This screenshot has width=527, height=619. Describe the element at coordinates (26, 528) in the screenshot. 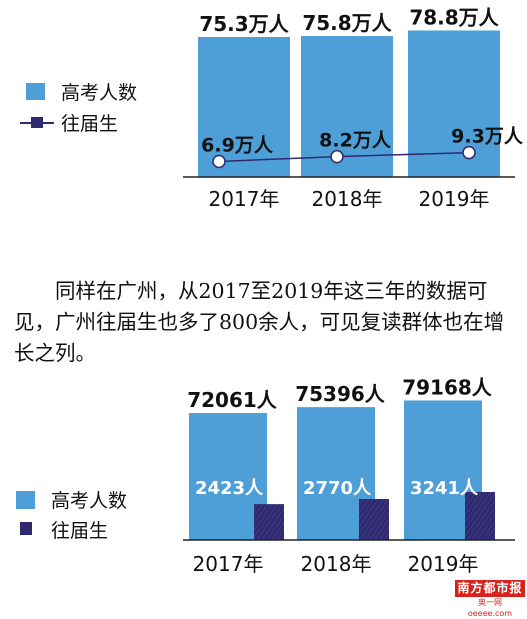

I see `legend-swatch-repeat-students` at that location.